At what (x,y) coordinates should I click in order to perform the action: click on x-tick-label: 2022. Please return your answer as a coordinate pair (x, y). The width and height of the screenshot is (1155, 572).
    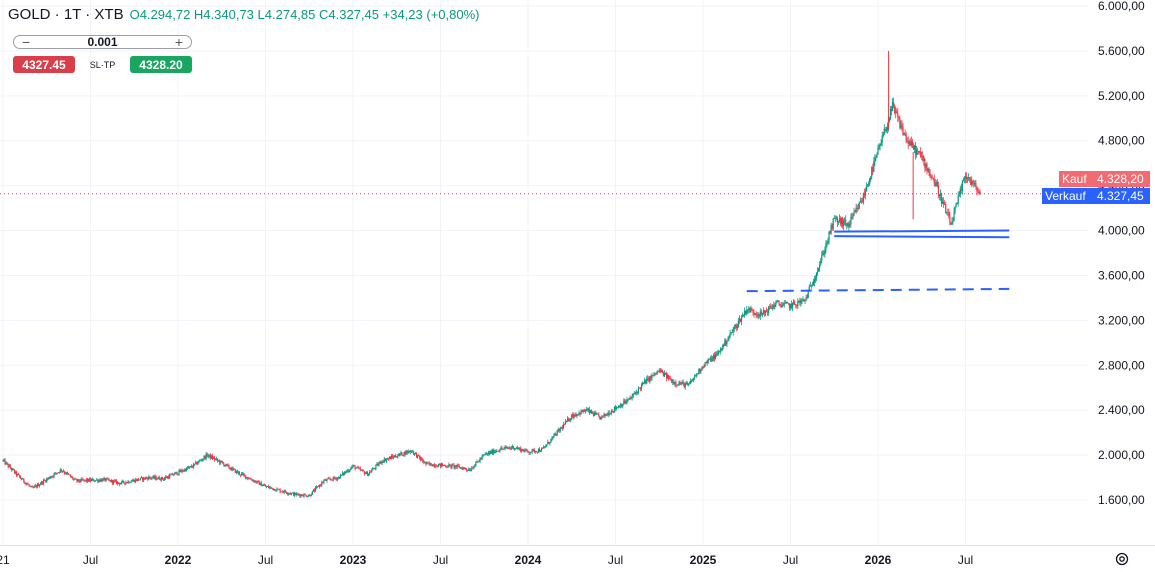
    Looking at the image, I should click on (178, 560).